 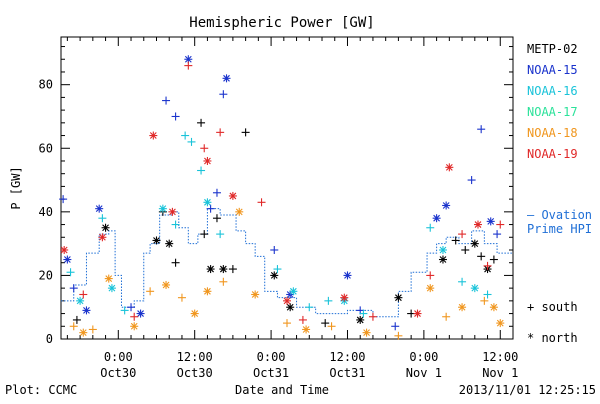 I want to click on y-tick-label: 0, so click(x=49, y=339).